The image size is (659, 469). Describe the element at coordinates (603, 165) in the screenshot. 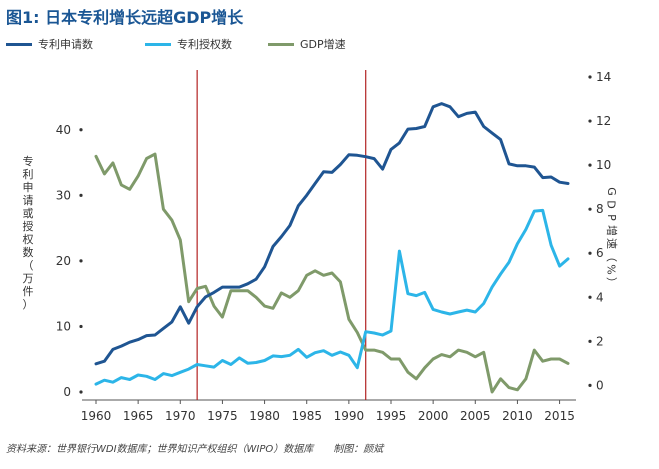

I see `y-right-tick-label: 10` at that location.